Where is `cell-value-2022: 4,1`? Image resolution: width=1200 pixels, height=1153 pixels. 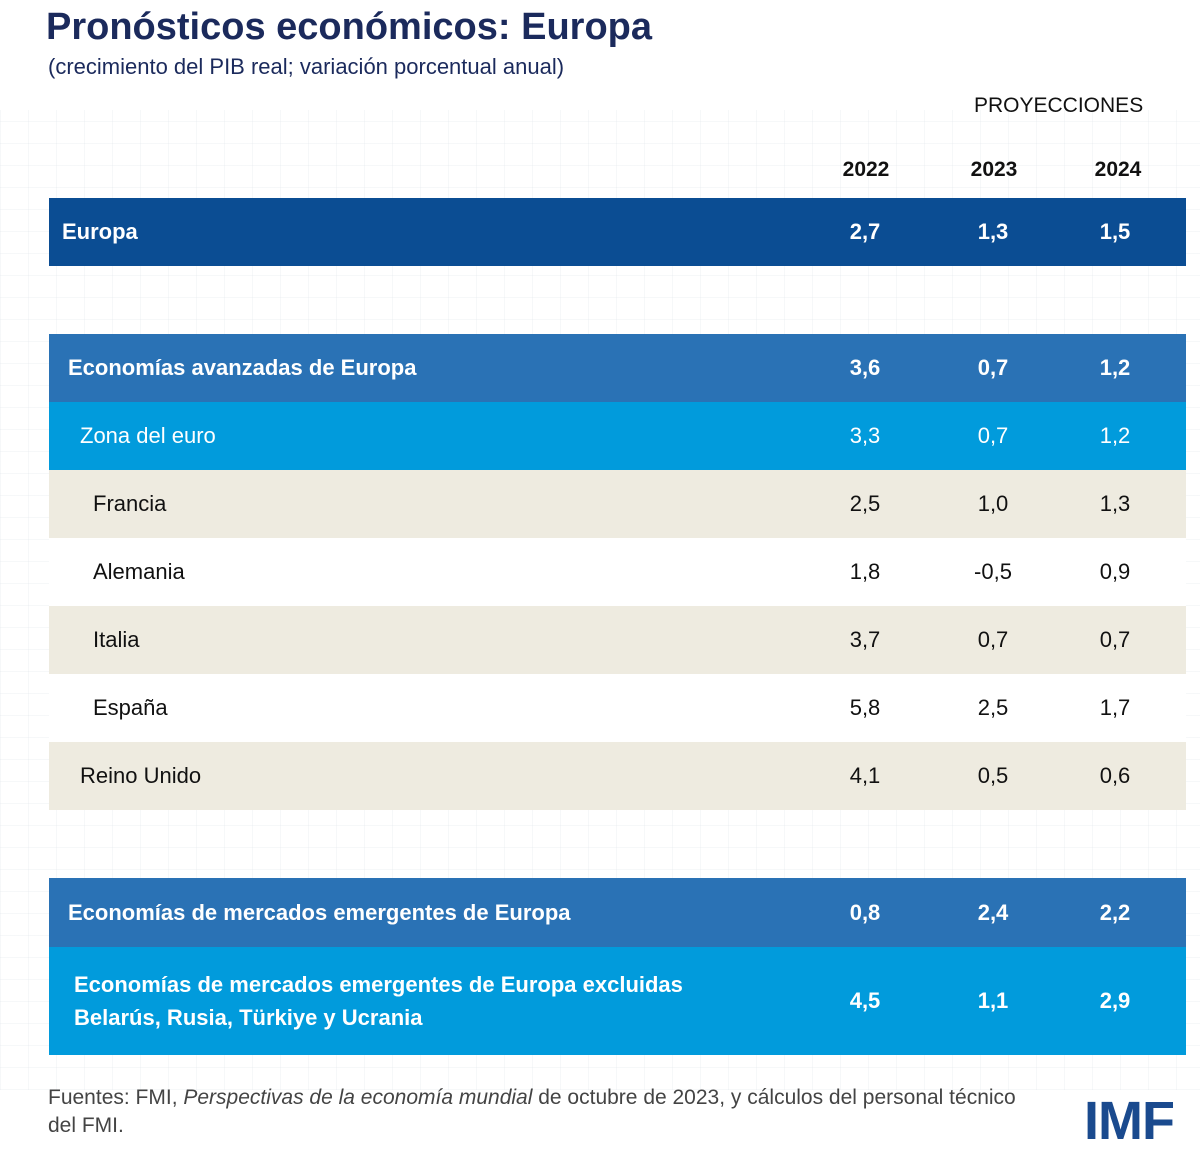
cell-value-2022: 4,1 is located at coordinates (865, 775).